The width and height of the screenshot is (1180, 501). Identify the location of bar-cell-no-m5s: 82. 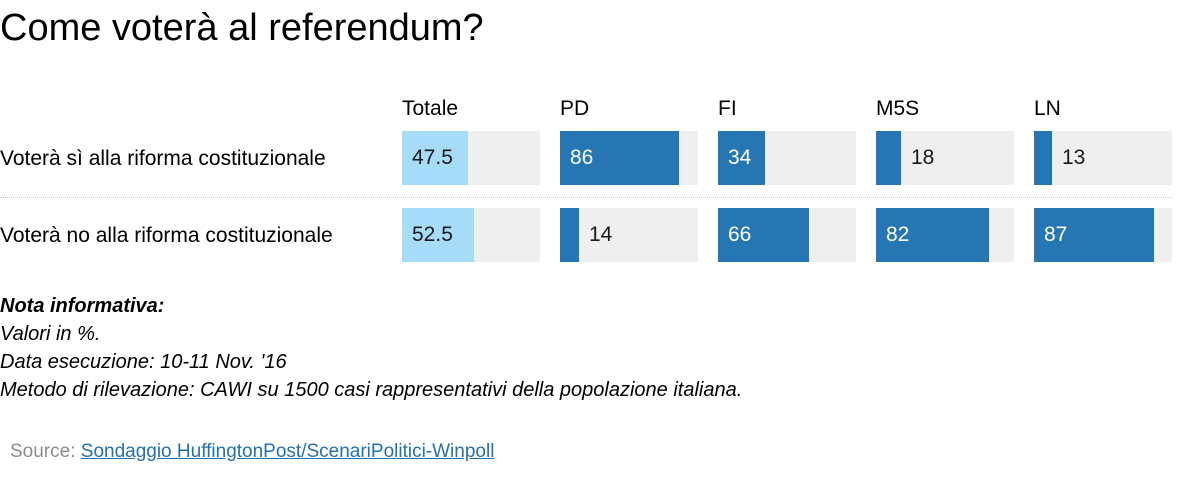
(945, 235).